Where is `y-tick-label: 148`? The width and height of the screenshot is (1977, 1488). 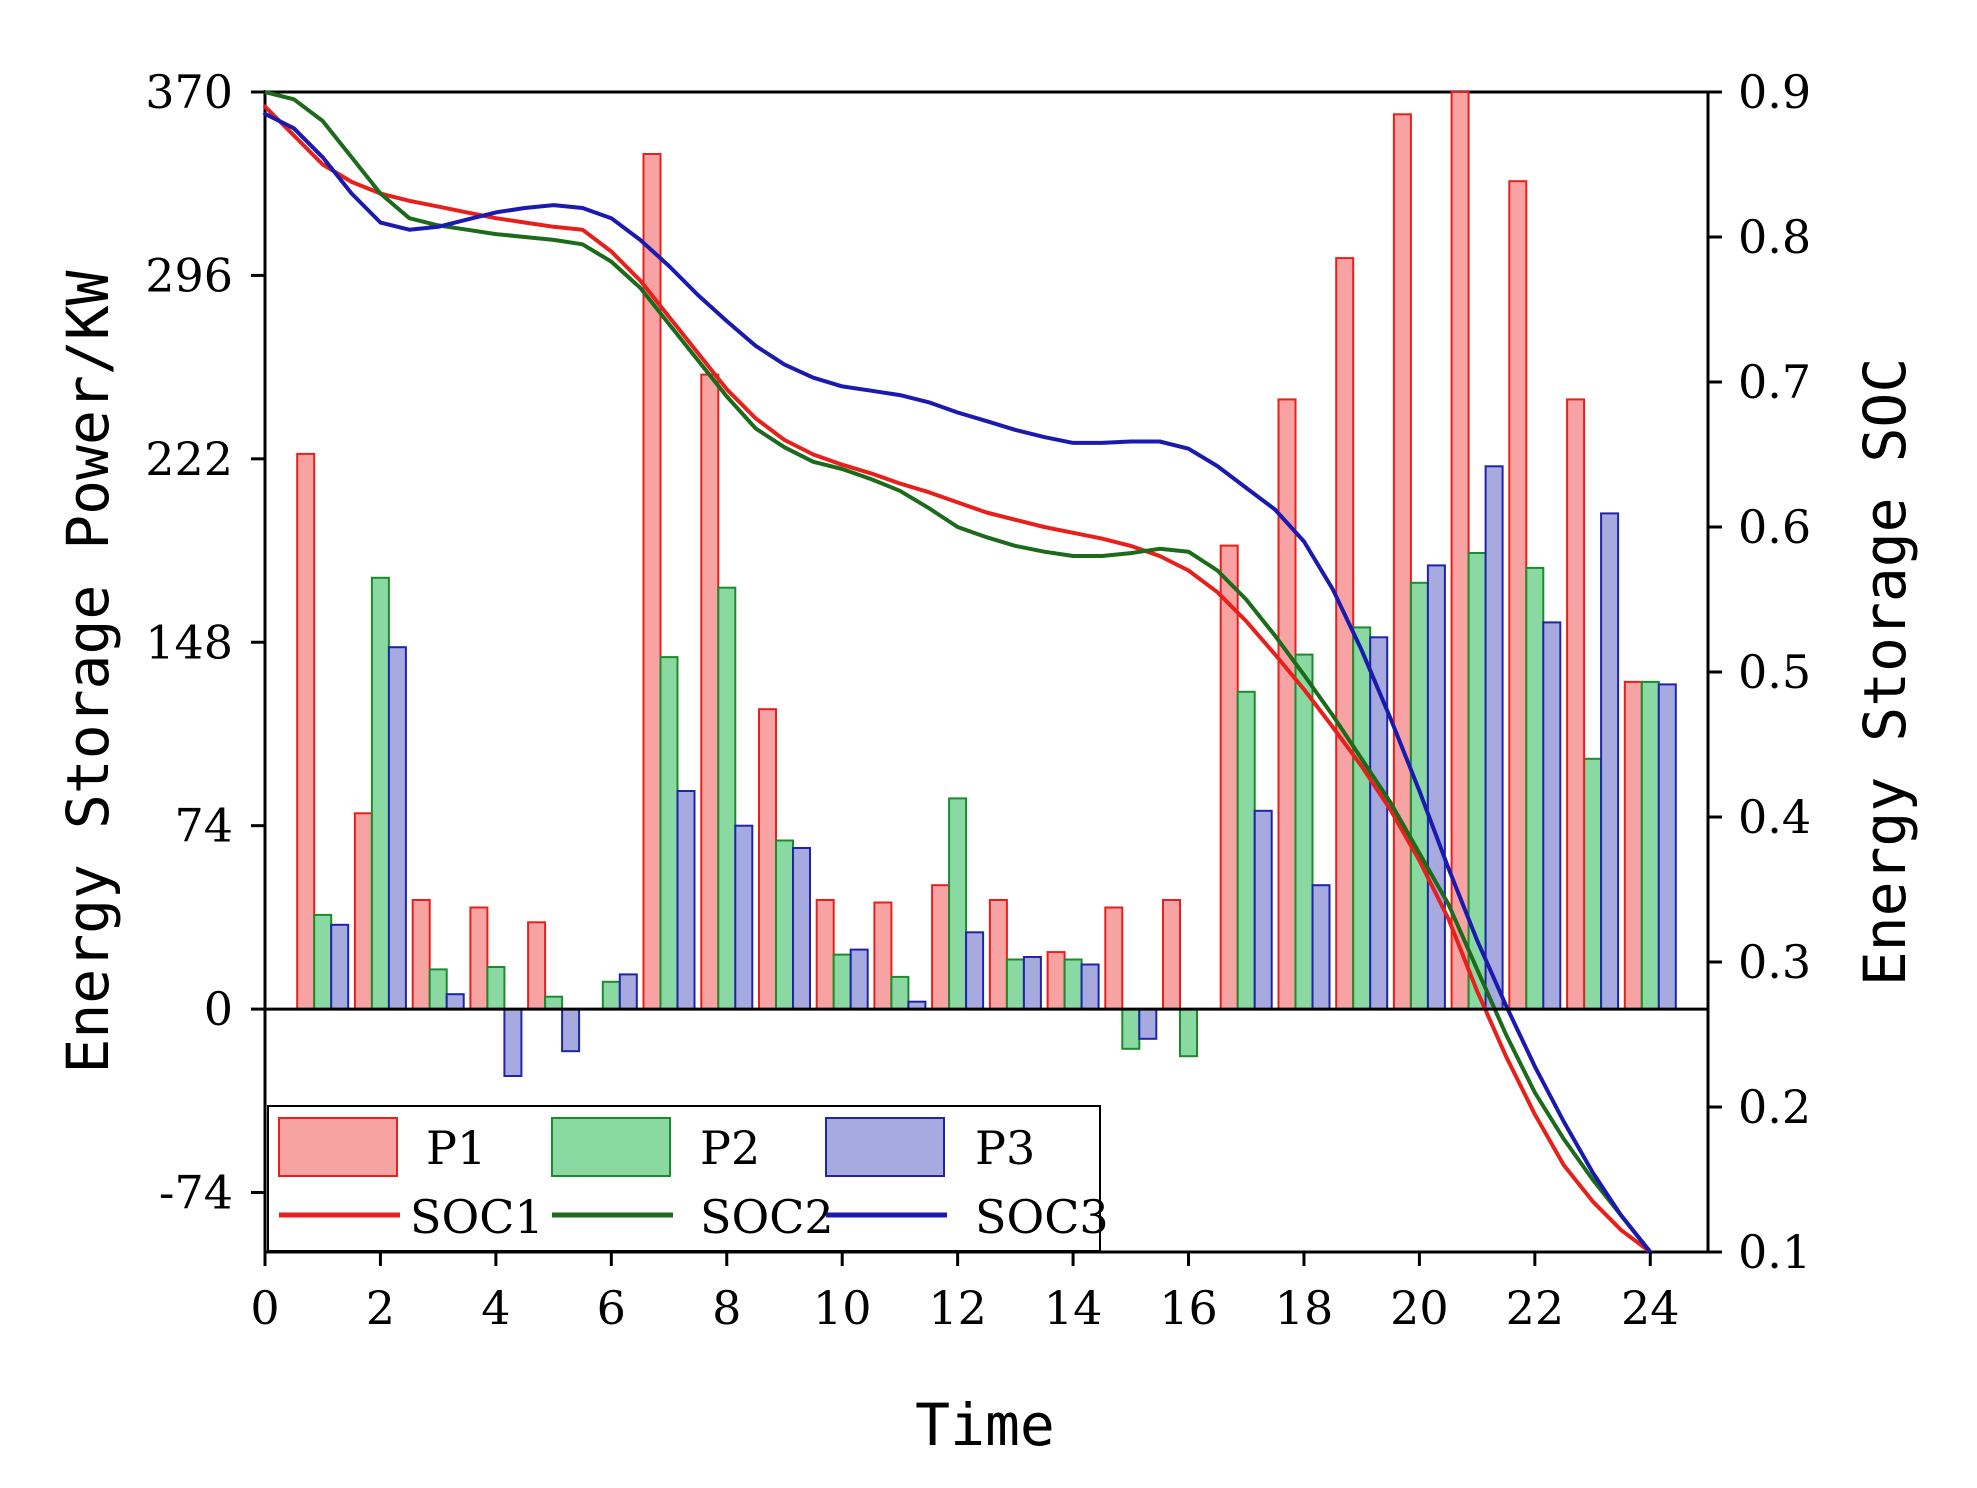 y-tick-label: 148 is located at coordinates (189, 642).